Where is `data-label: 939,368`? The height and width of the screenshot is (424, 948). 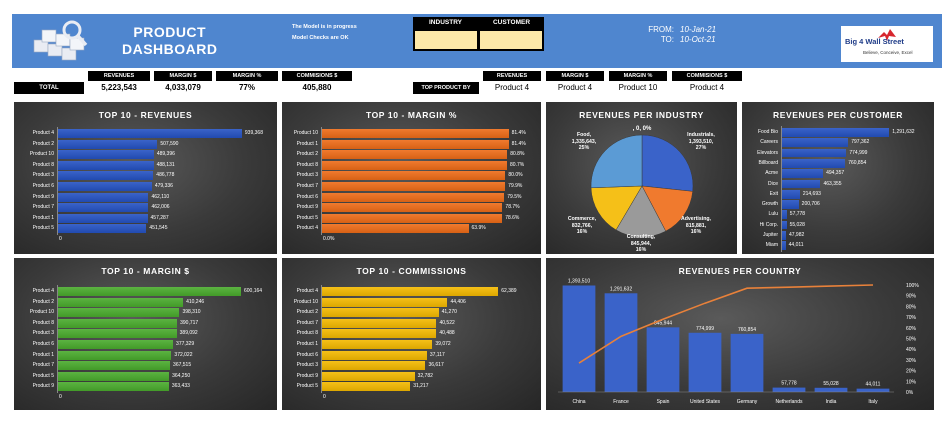 data-label: 939,368 is located at coordinates (253, 133).